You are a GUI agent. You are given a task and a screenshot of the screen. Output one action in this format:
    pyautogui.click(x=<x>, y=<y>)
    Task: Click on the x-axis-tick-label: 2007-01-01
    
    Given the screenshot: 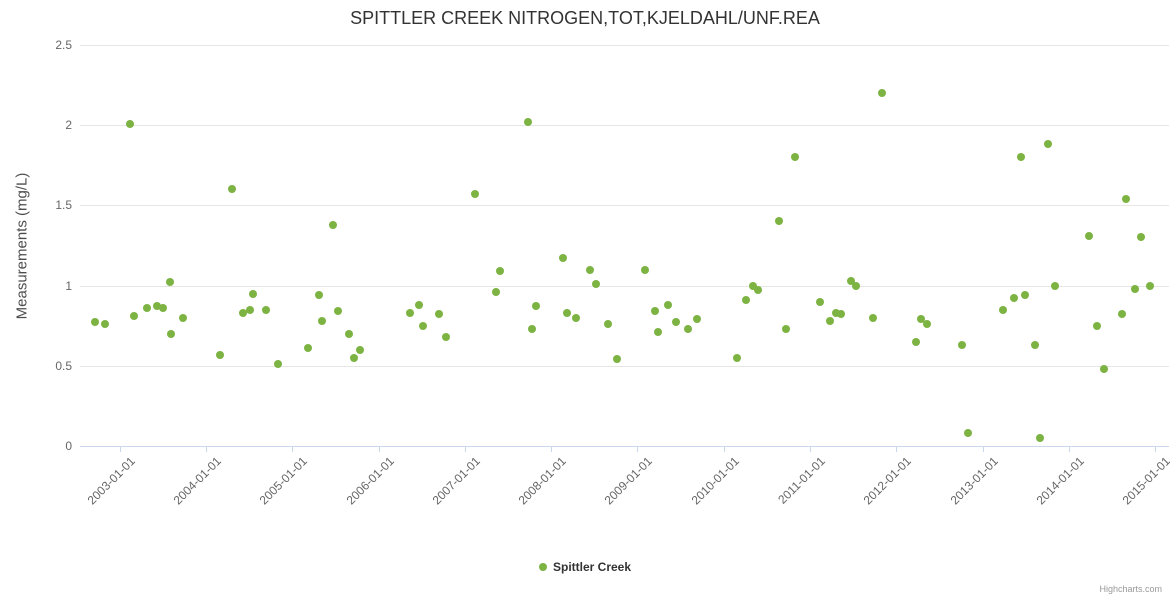 What is the action you would take?
    pyautogui.click(x=456, y=481)
    